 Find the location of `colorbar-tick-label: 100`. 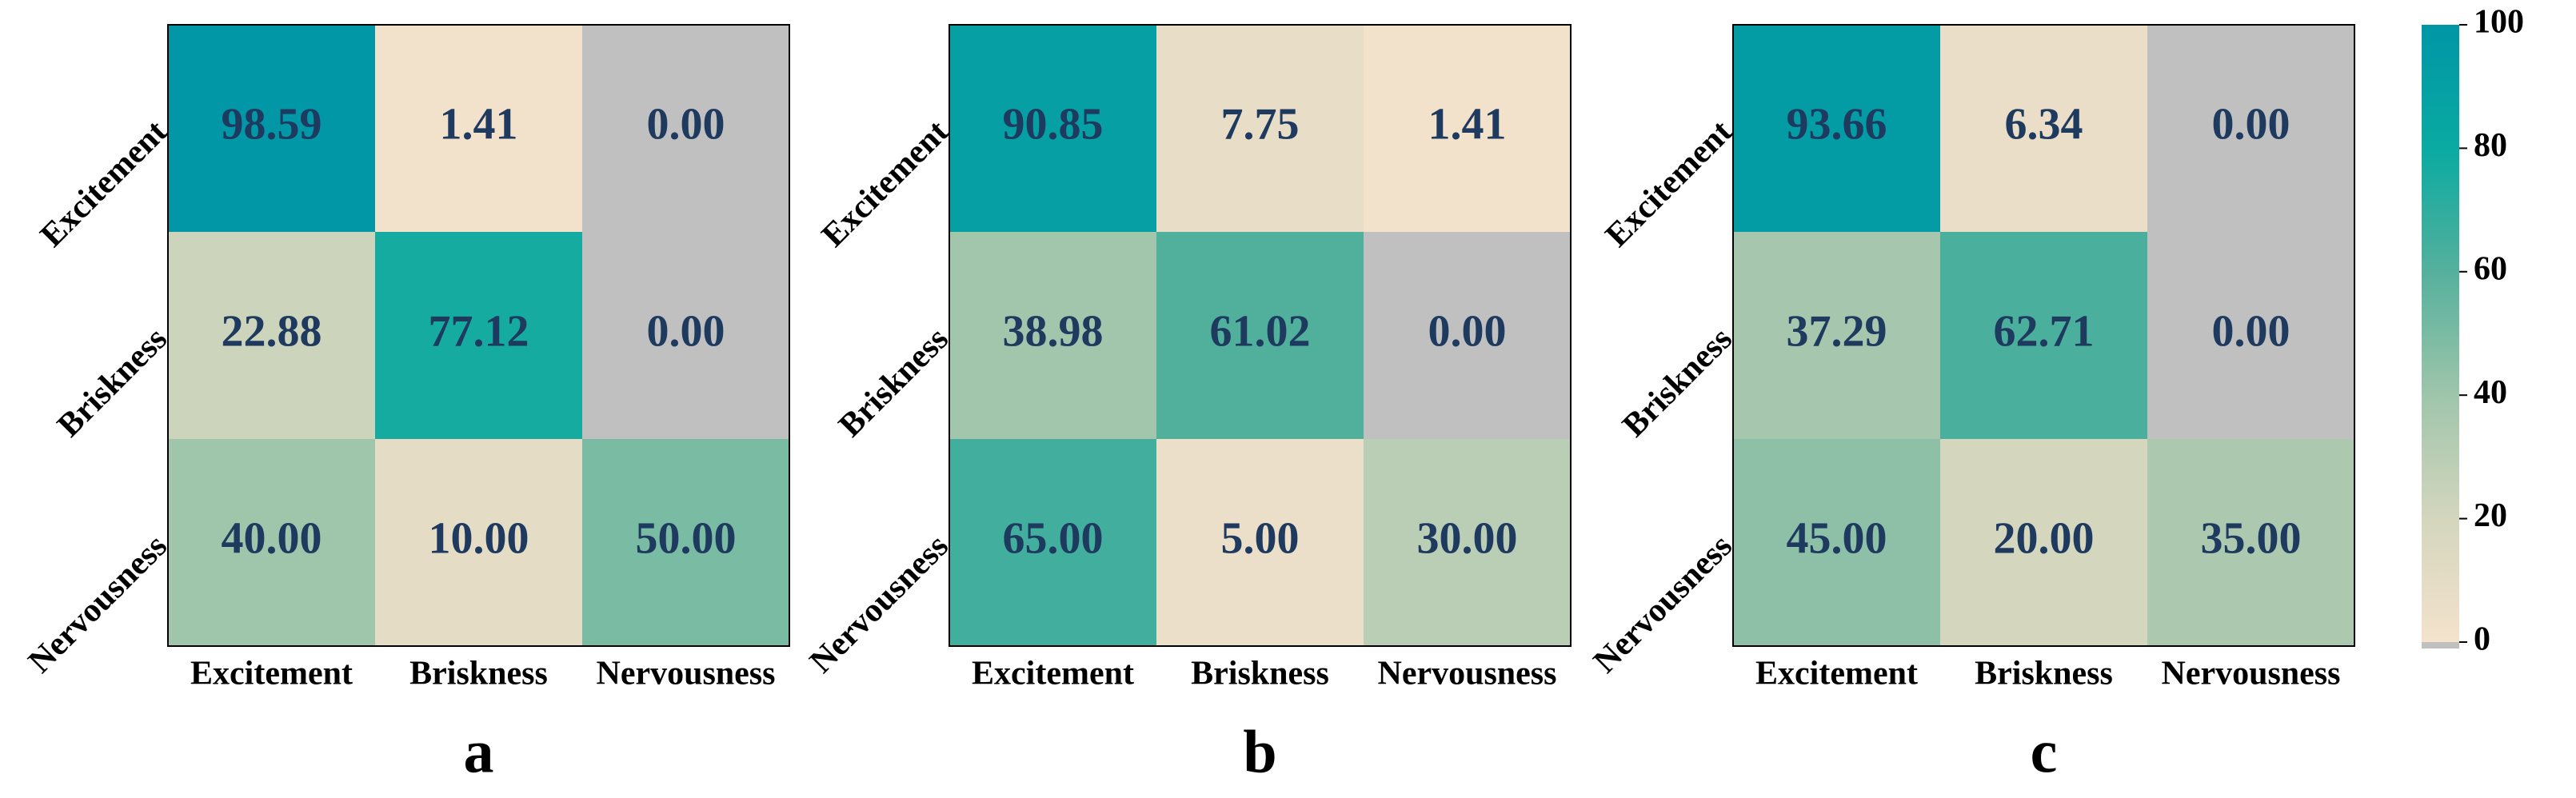

colorbar-tick-label: 100 is located at coordinates (2499, 22).